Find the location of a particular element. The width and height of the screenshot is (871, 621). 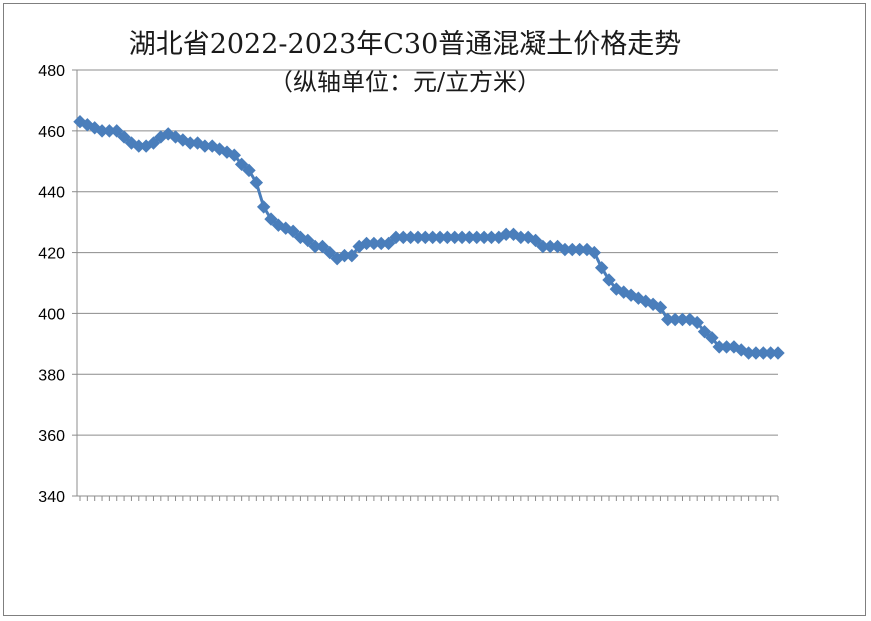

y-tick-label-440: 440 is located at coordinates (51, 193).